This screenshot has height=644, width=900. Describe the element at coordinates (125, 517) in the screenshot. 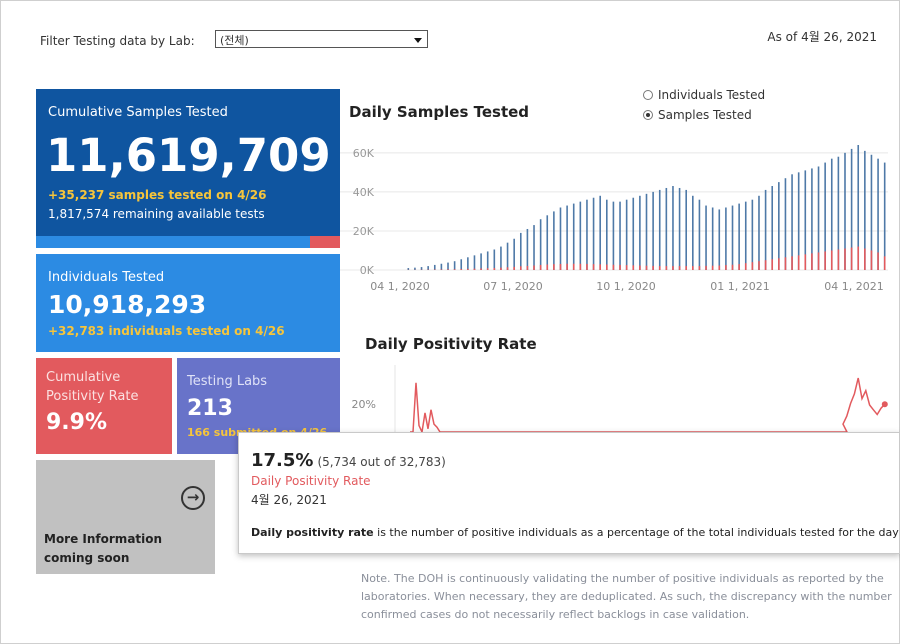

I see `more-information-card: → More Information coming soon` at that location.